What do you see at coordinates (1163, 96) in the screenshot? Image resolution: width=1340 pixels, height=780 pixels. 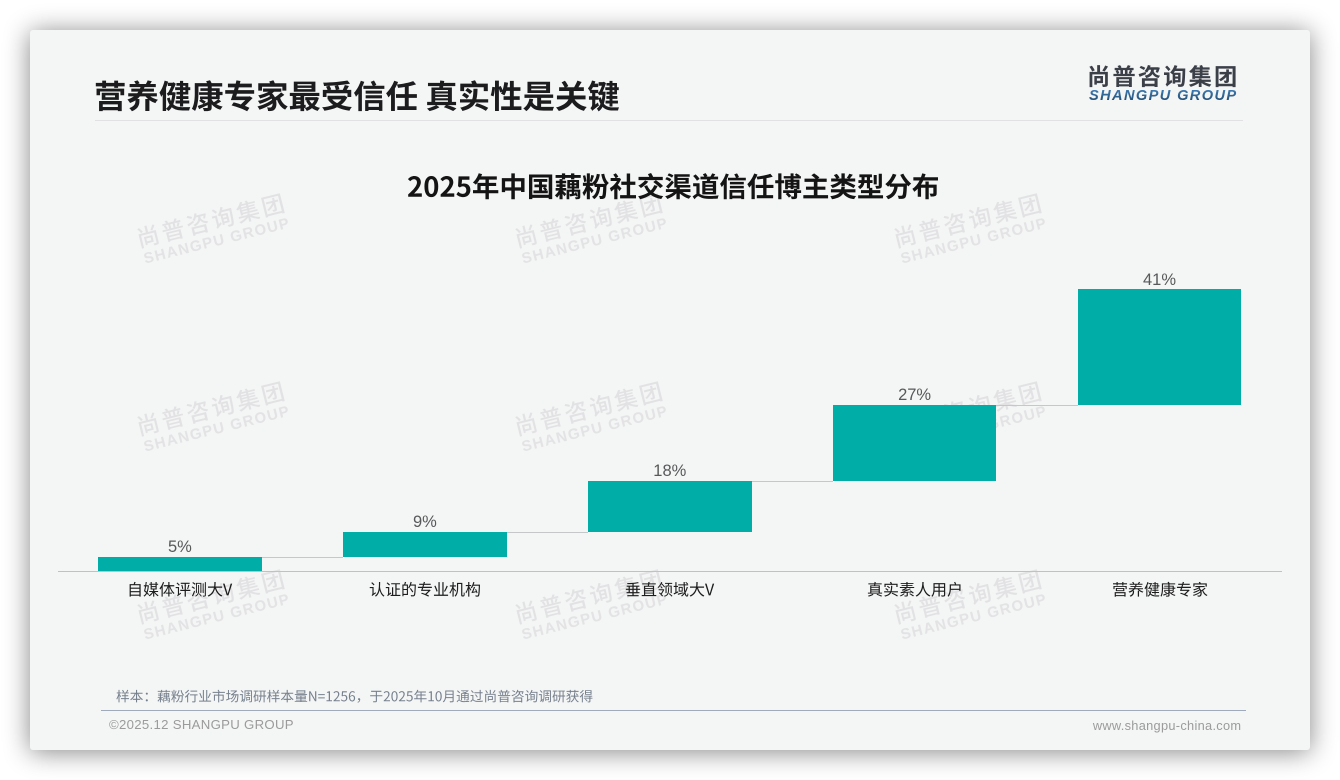 I see `svg-text: SHANGPU GROUP` at bounding box center [1163, 96].